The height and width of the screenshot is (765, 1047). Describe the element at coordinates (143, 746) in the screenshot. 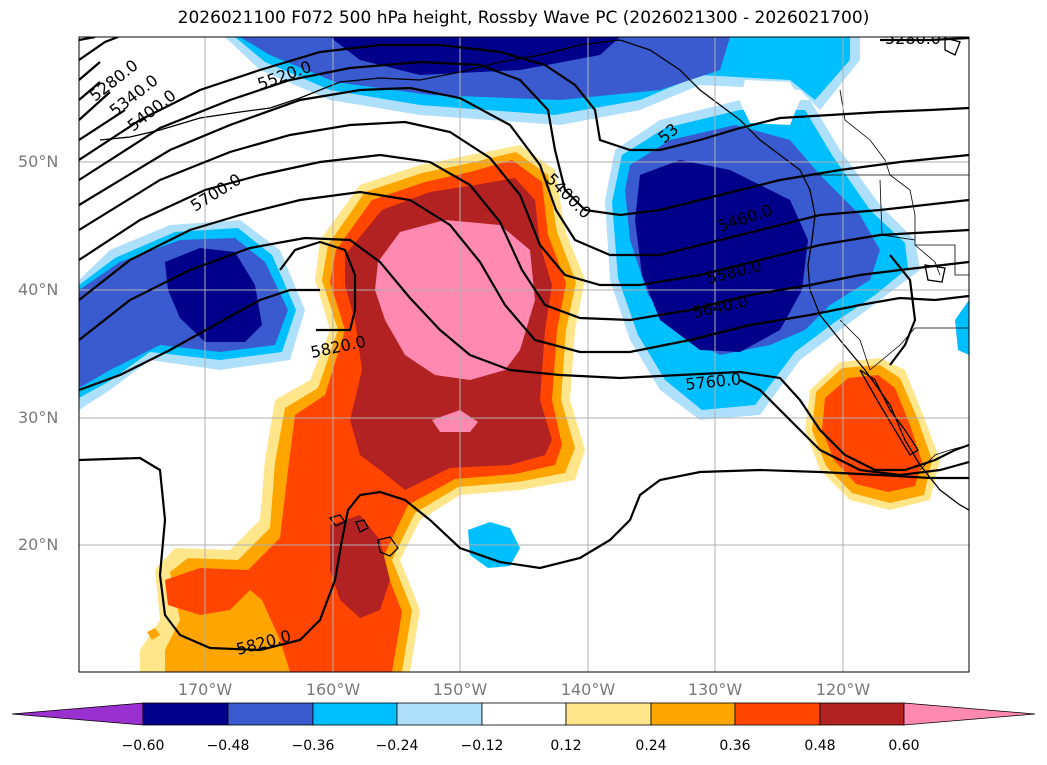

I see `colorbar-tick: −0.60` at that location.